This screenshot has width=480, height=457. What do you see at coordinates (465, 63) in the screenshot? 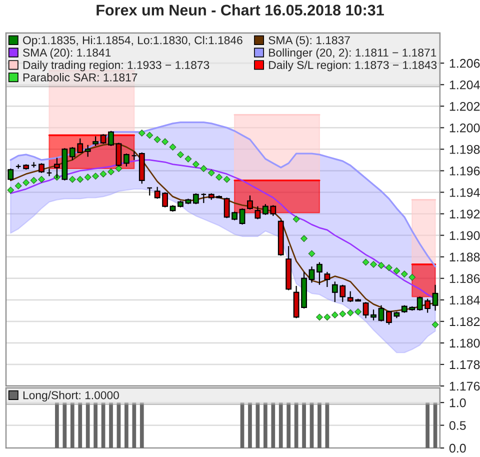
I see `y-tick-label: 1.206` at bounding box center [465, 63].